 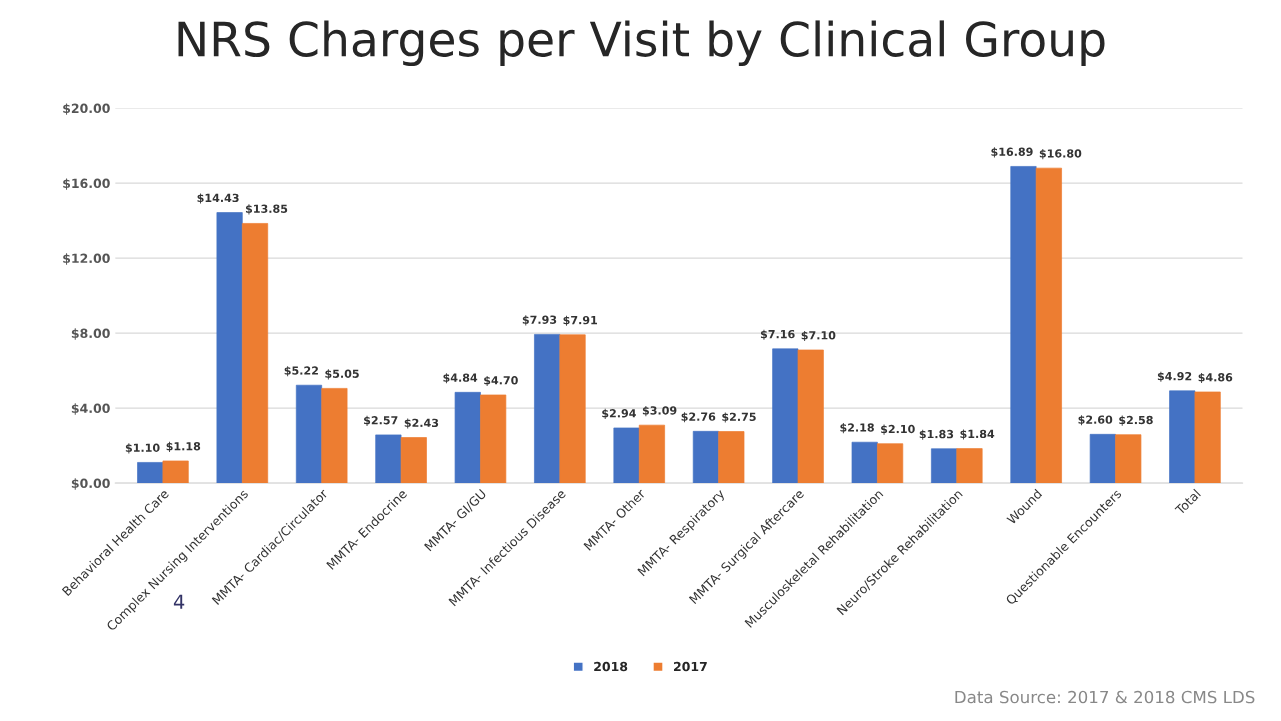 What do you see at coordinates (977, 434) in the screenshot?
I see `data-label: $1.84` at bounding box center [977, 434].